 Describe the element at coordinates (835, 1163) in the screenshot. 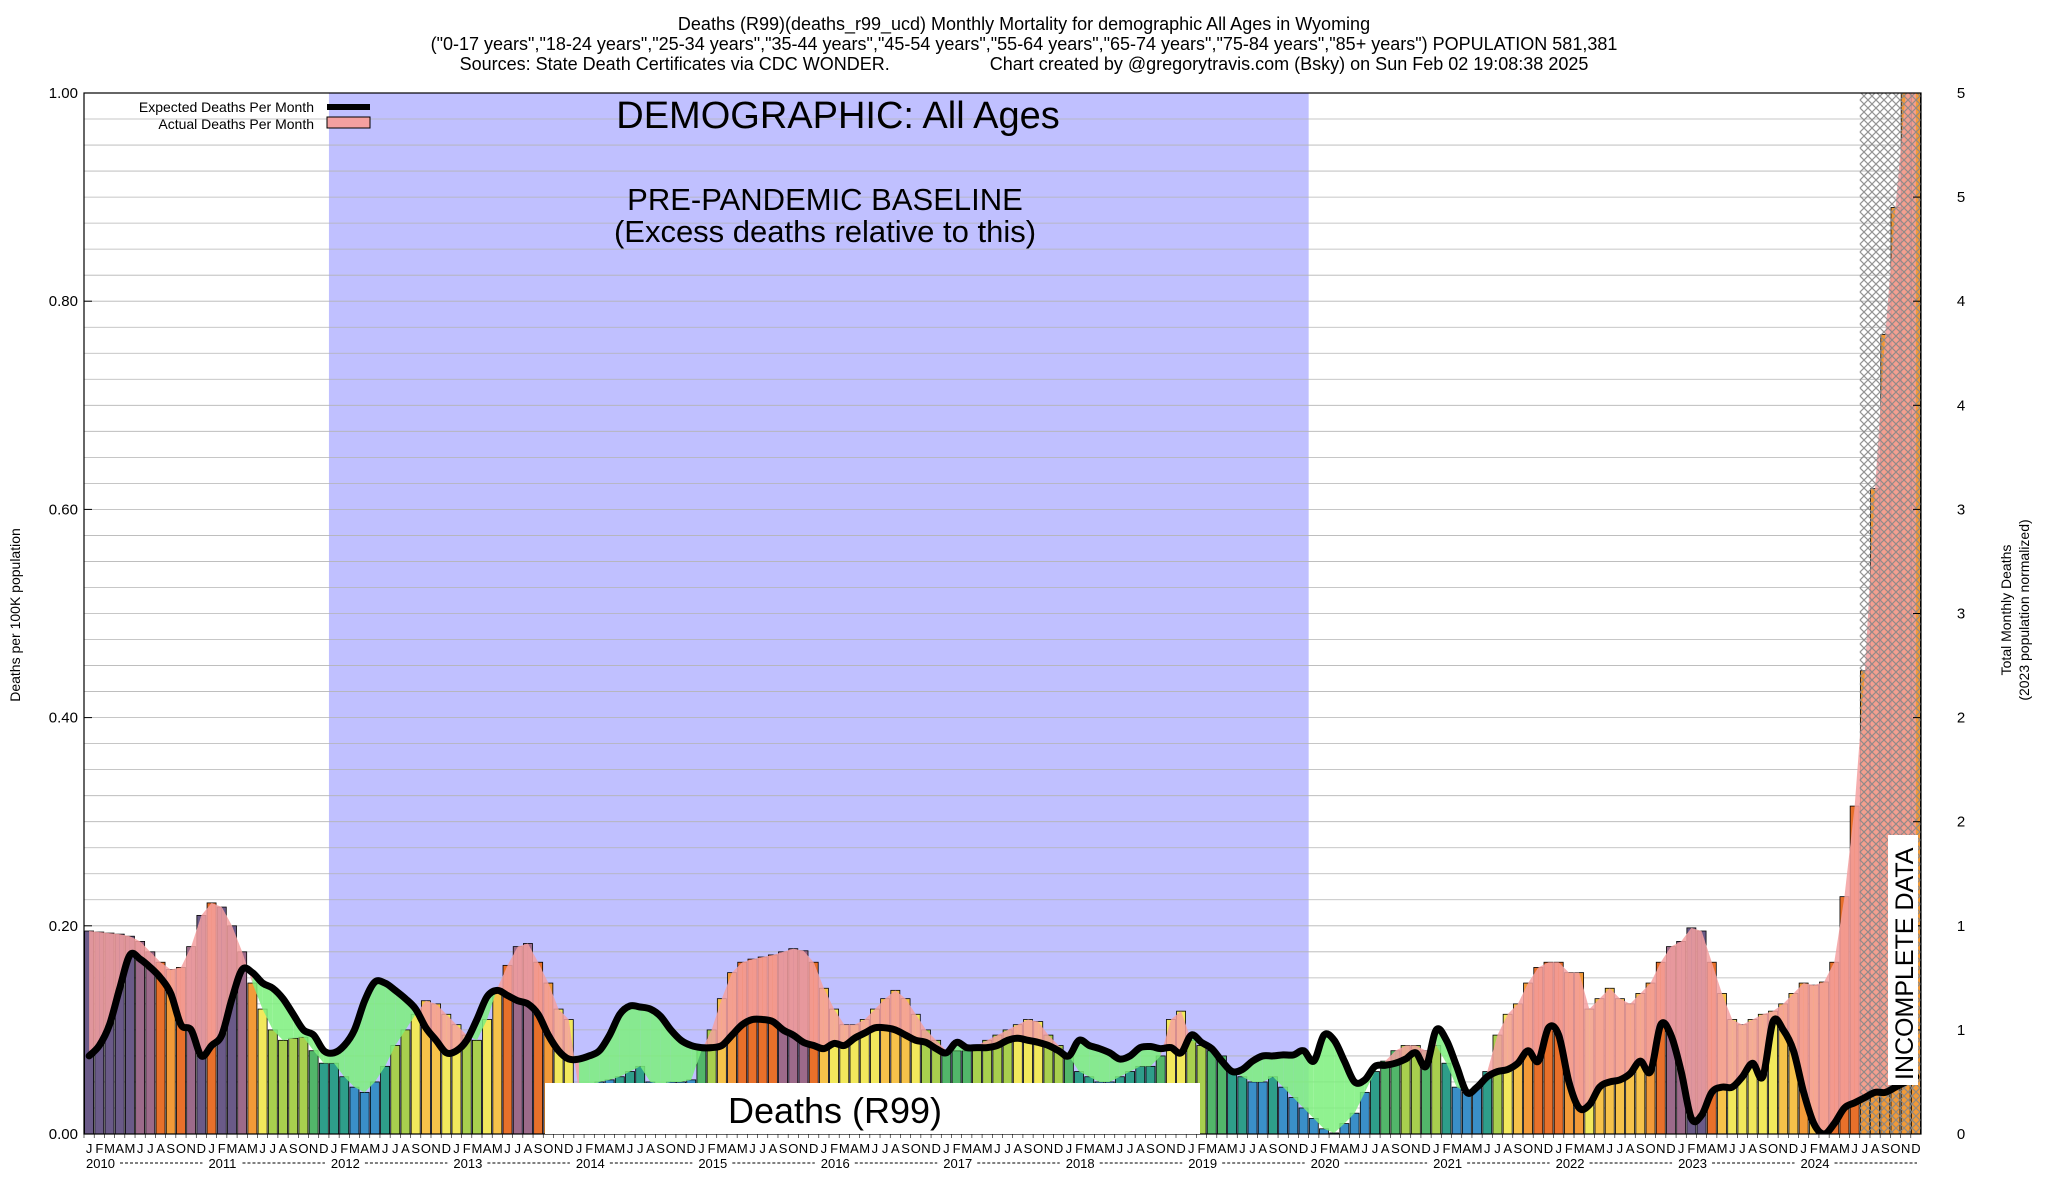

I see `year-tick-label: 2016` at that location.